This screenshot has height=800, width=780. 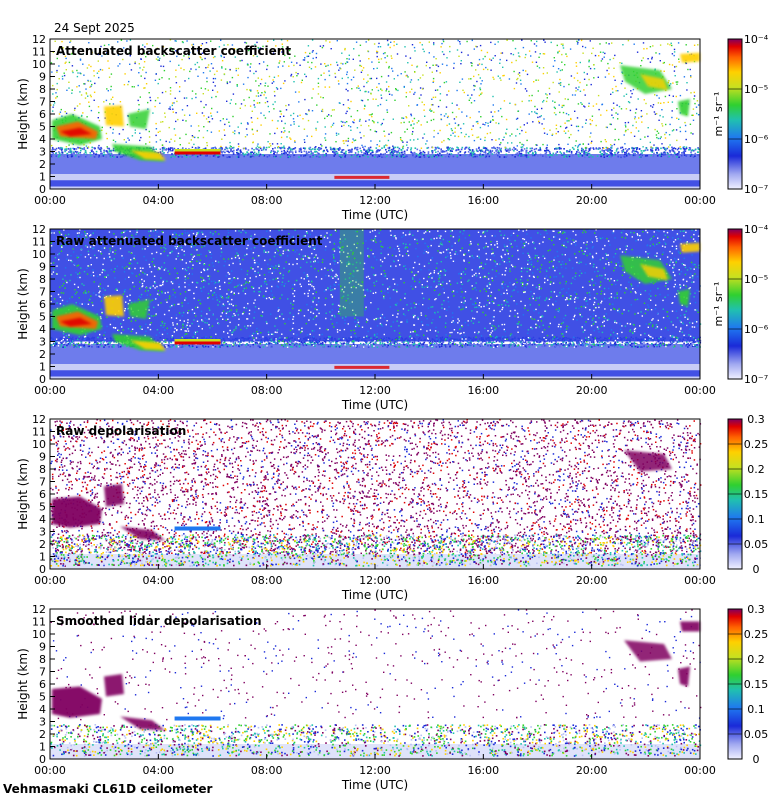 I want to click on date-label: 24 Sept 2025, so click(x=94, y=28).